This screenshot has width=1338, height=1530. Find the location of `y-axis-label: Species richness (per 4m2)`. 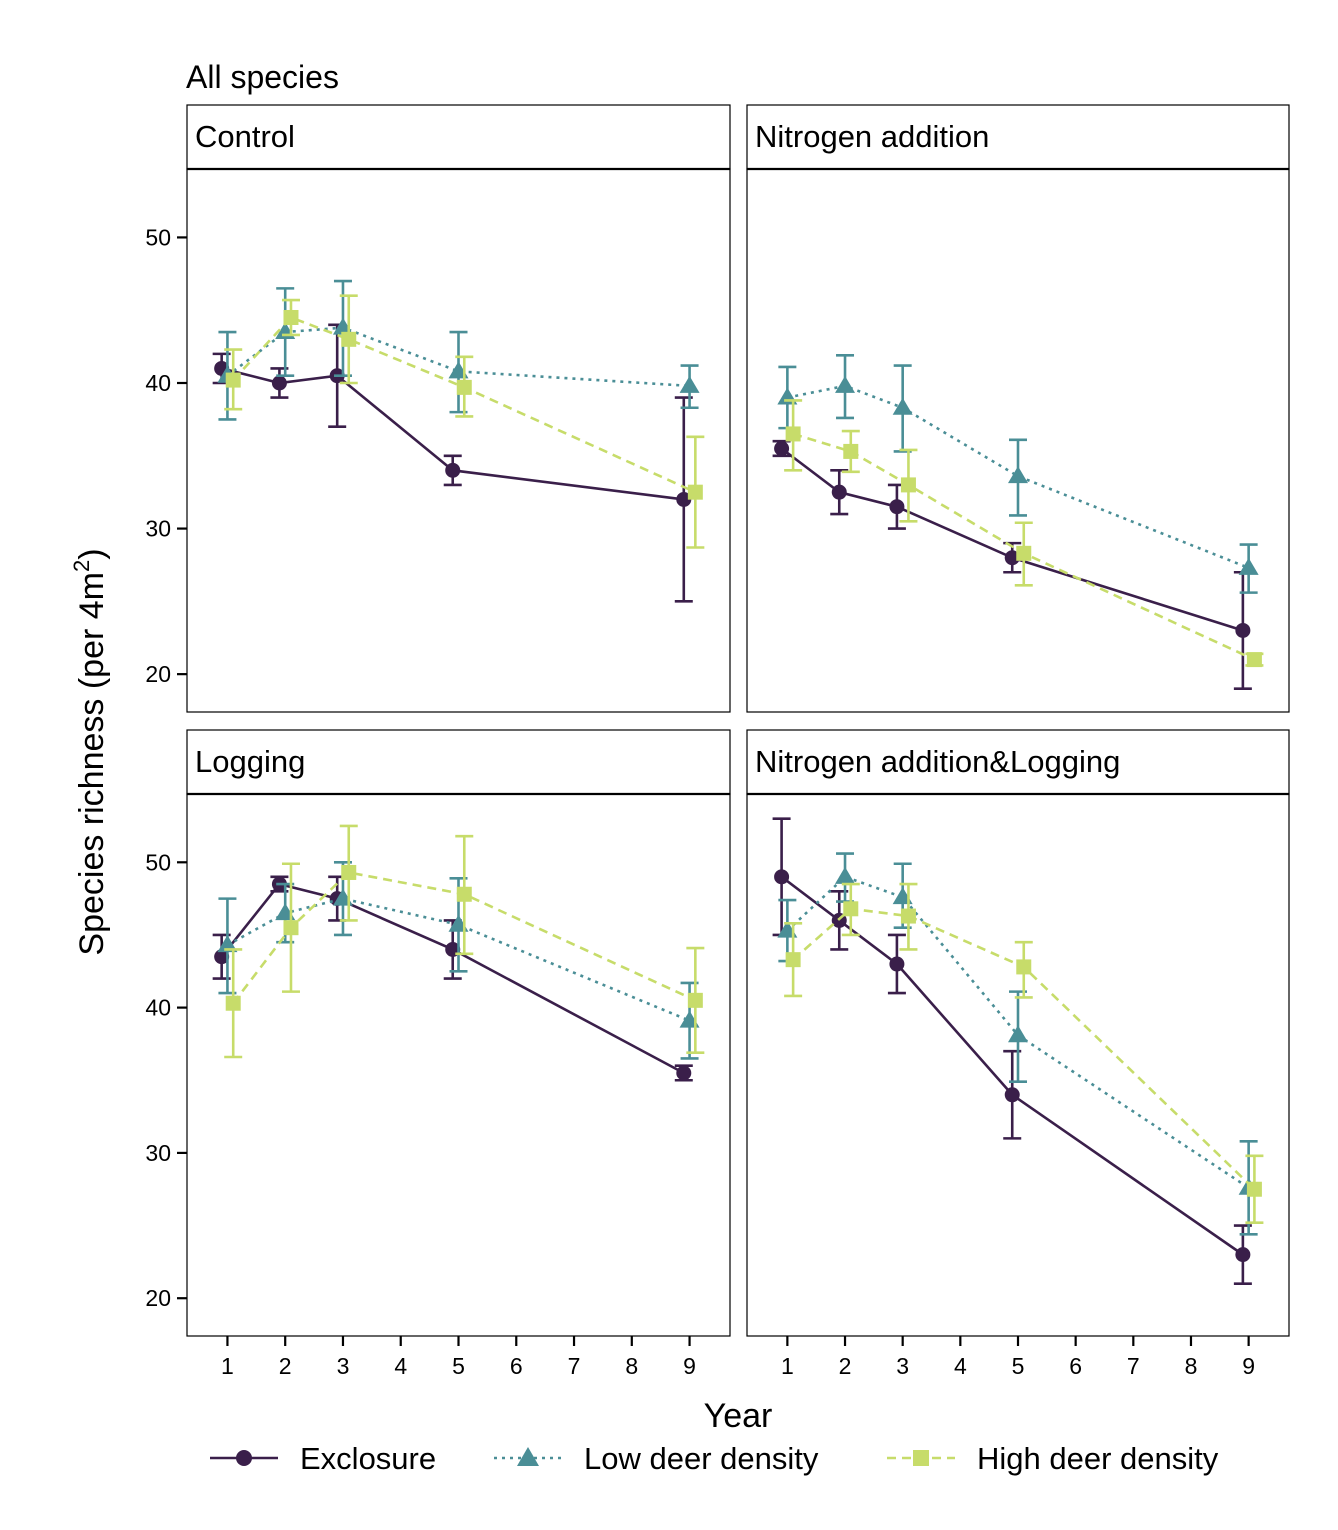

y-axis-label: Species richness (per 4m2) is located at coordinates (90, 751).